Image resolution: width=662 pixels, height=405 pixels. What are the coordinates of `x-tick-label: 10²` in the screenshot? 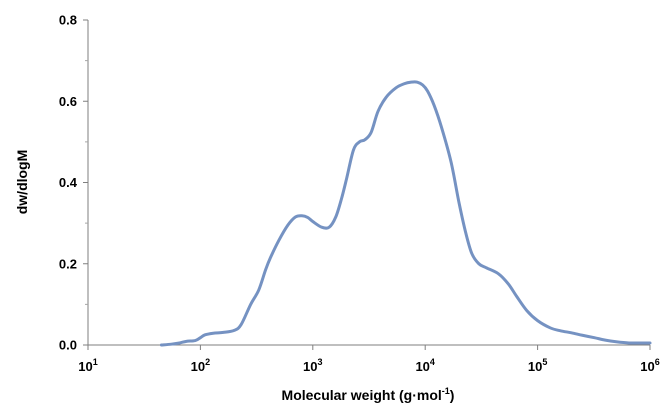 It's located at (200, 365).